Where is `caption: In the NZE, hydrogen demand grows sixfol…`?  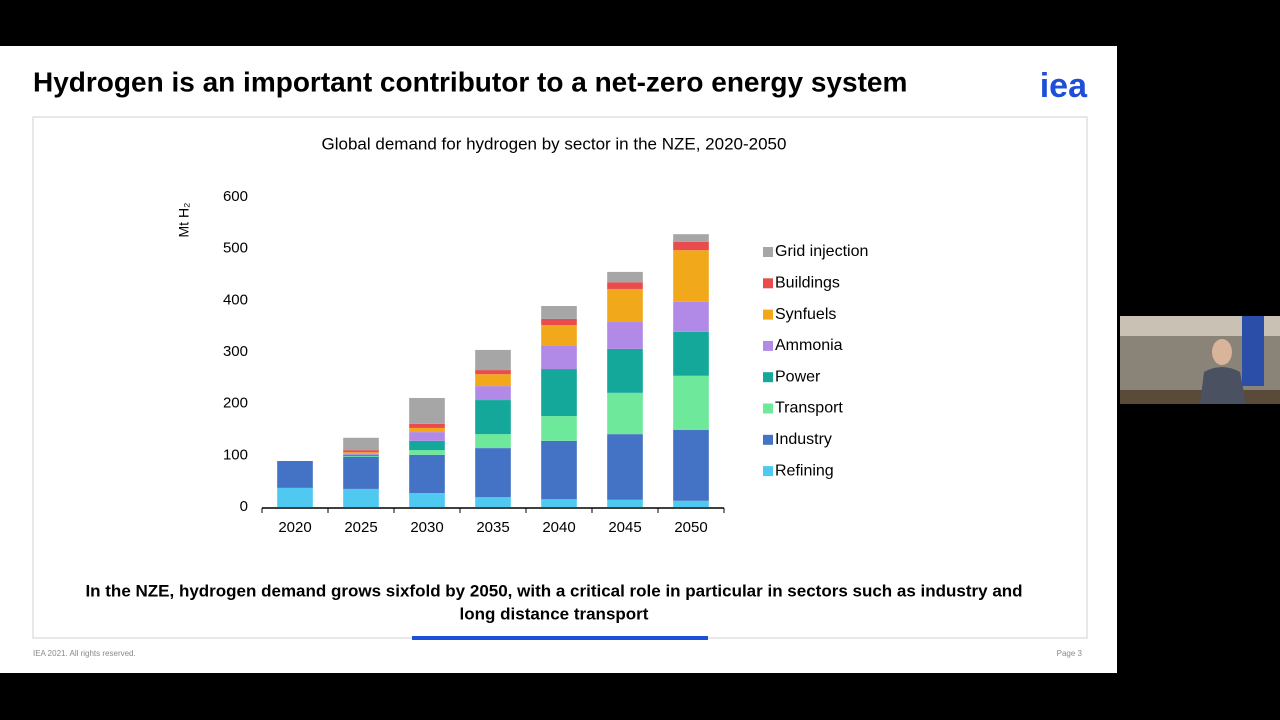 caption: In the NZE, hydrogen demand grows sixfol… is located at coordinates (553, 590).